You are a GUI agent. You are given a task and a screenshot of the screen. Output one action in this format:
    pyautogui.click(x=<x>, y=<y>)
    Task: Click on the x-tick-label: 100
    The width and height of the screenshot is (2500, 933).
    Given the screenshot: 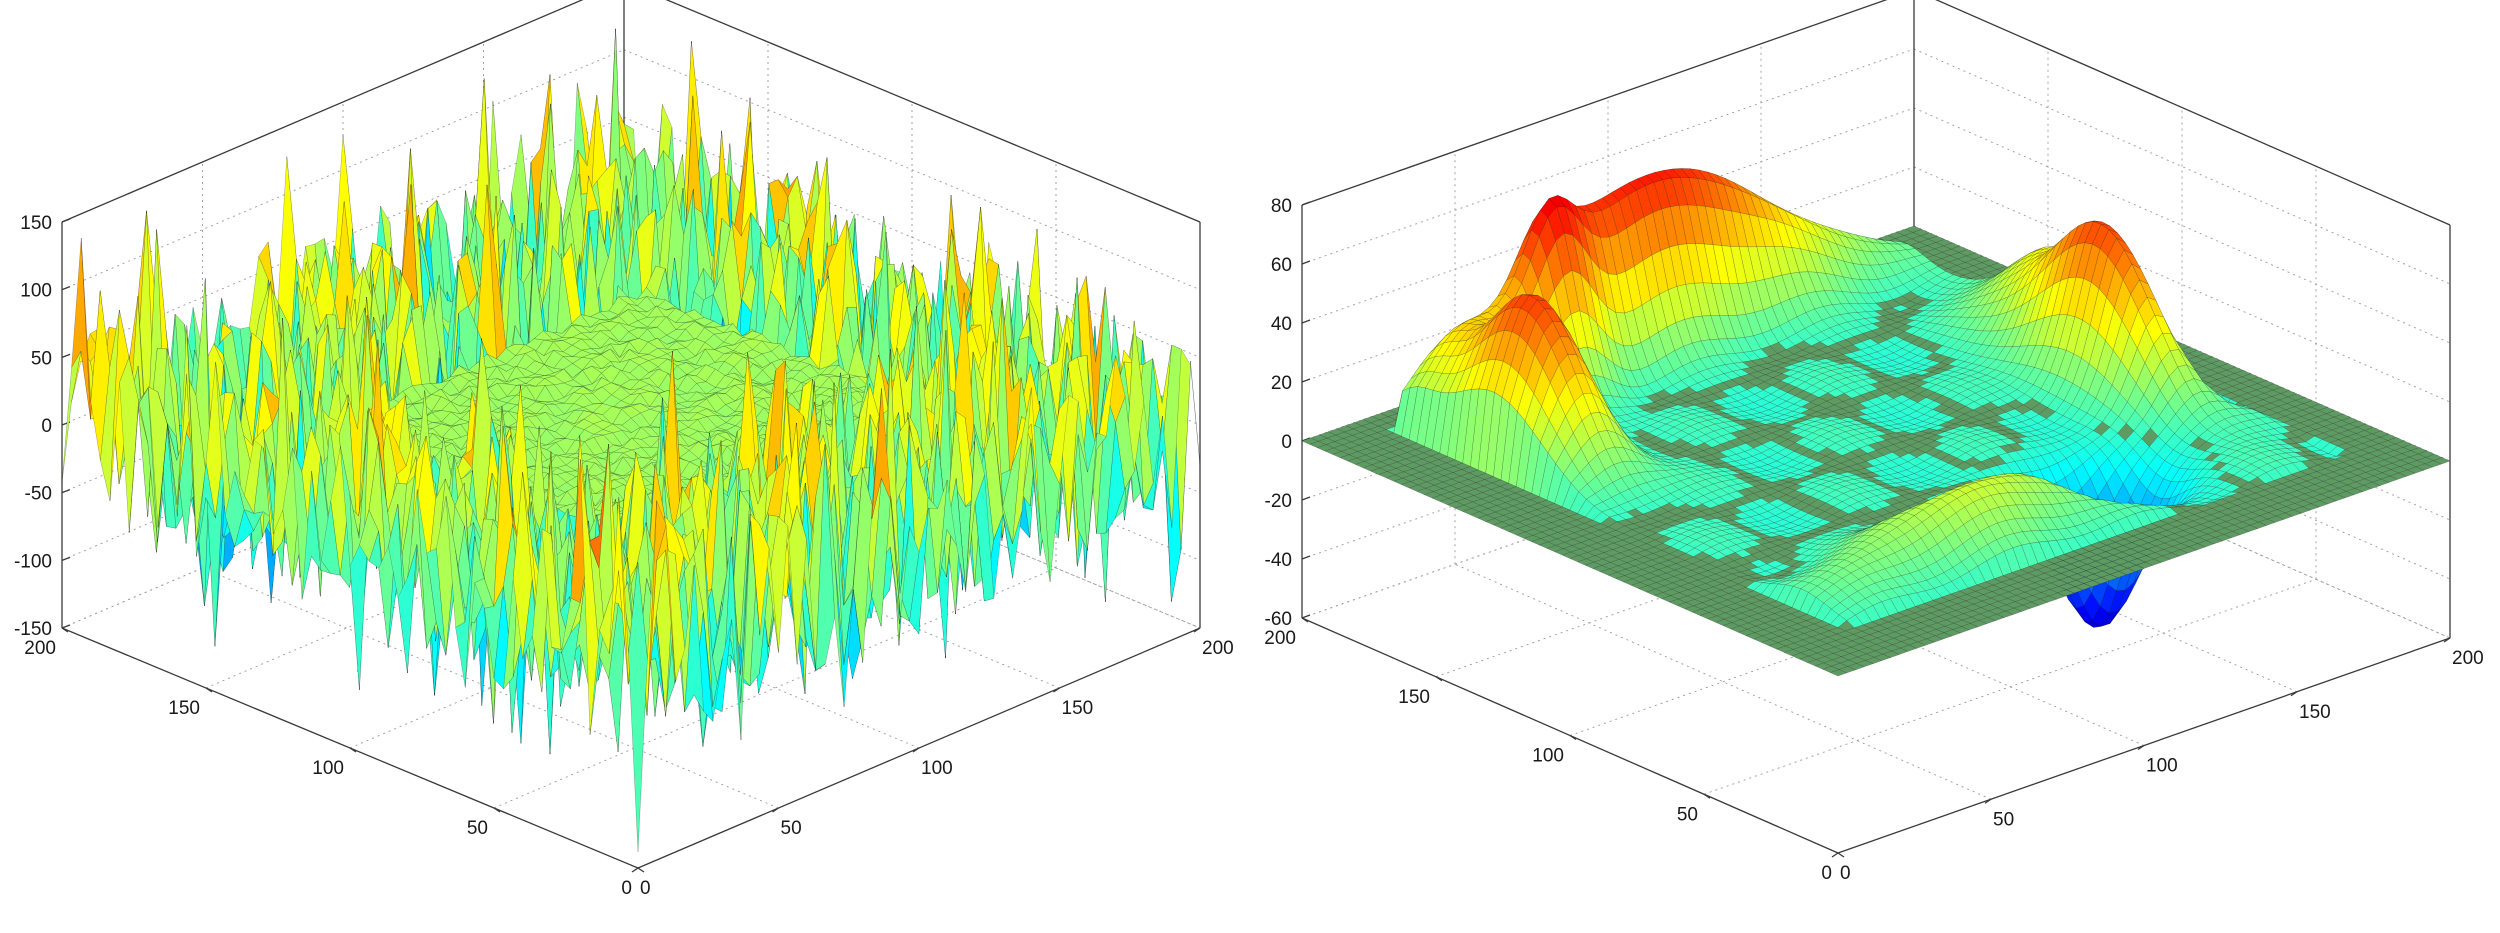 What is the action you would take?
    pyautogui.click(x=937, y=768)
    